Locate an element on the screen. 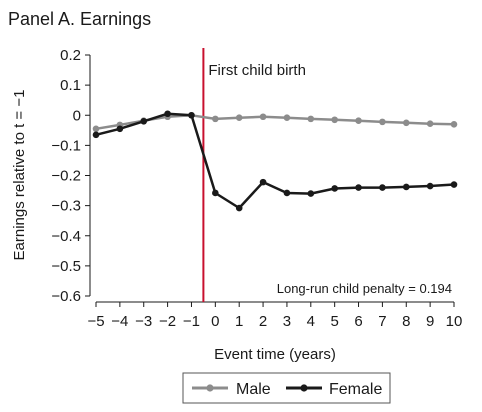 The height and width of the screenshot is (412, 482). x-tick-label: 1 is located at coordinates (239, 321).